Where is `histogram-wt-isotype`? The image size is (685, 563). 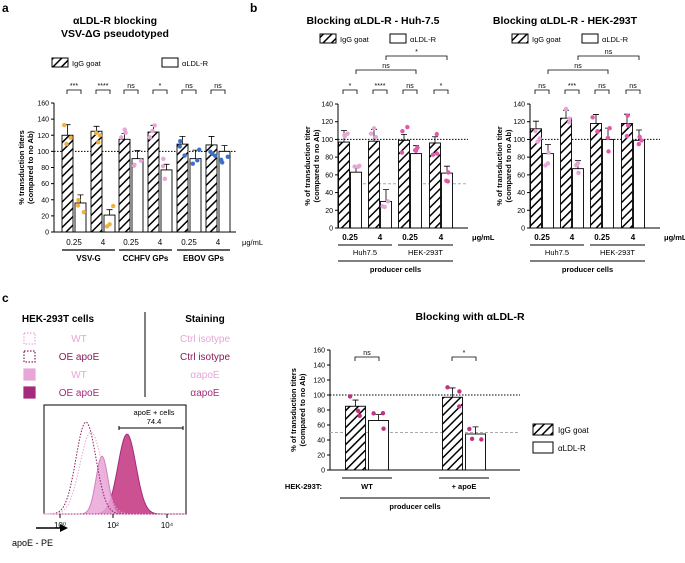 histogram-wt-isotype is located at coordinates (114, 473).